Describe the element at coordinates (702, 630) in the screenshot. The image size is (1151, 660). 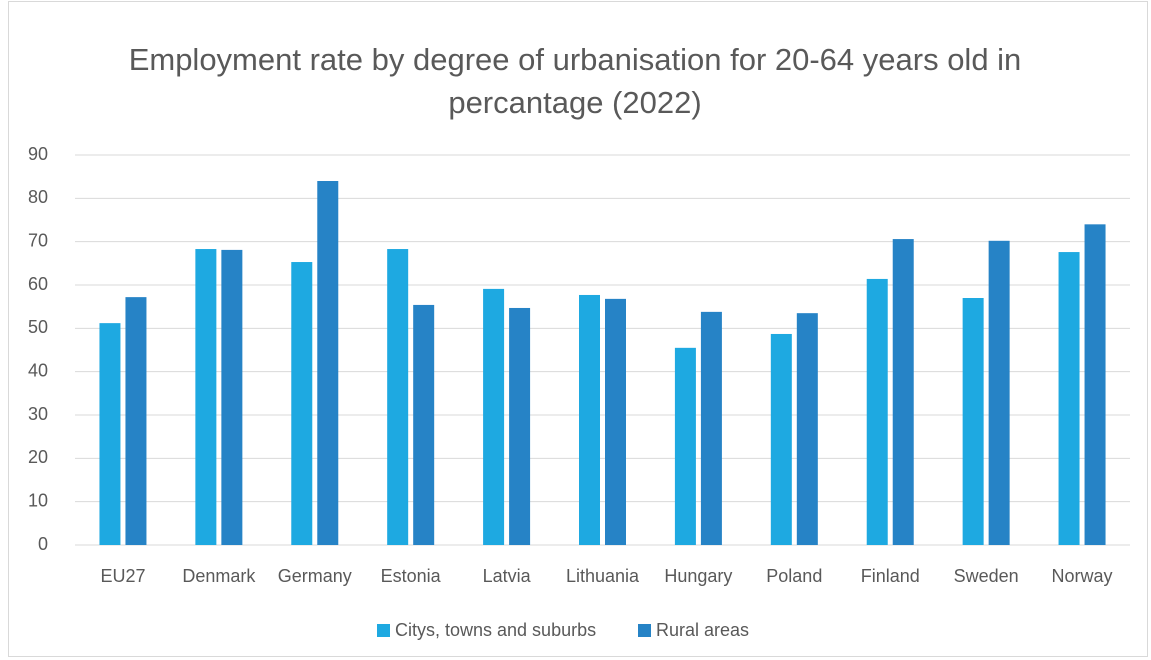
I see `legend-label: Rural areas` at that location.